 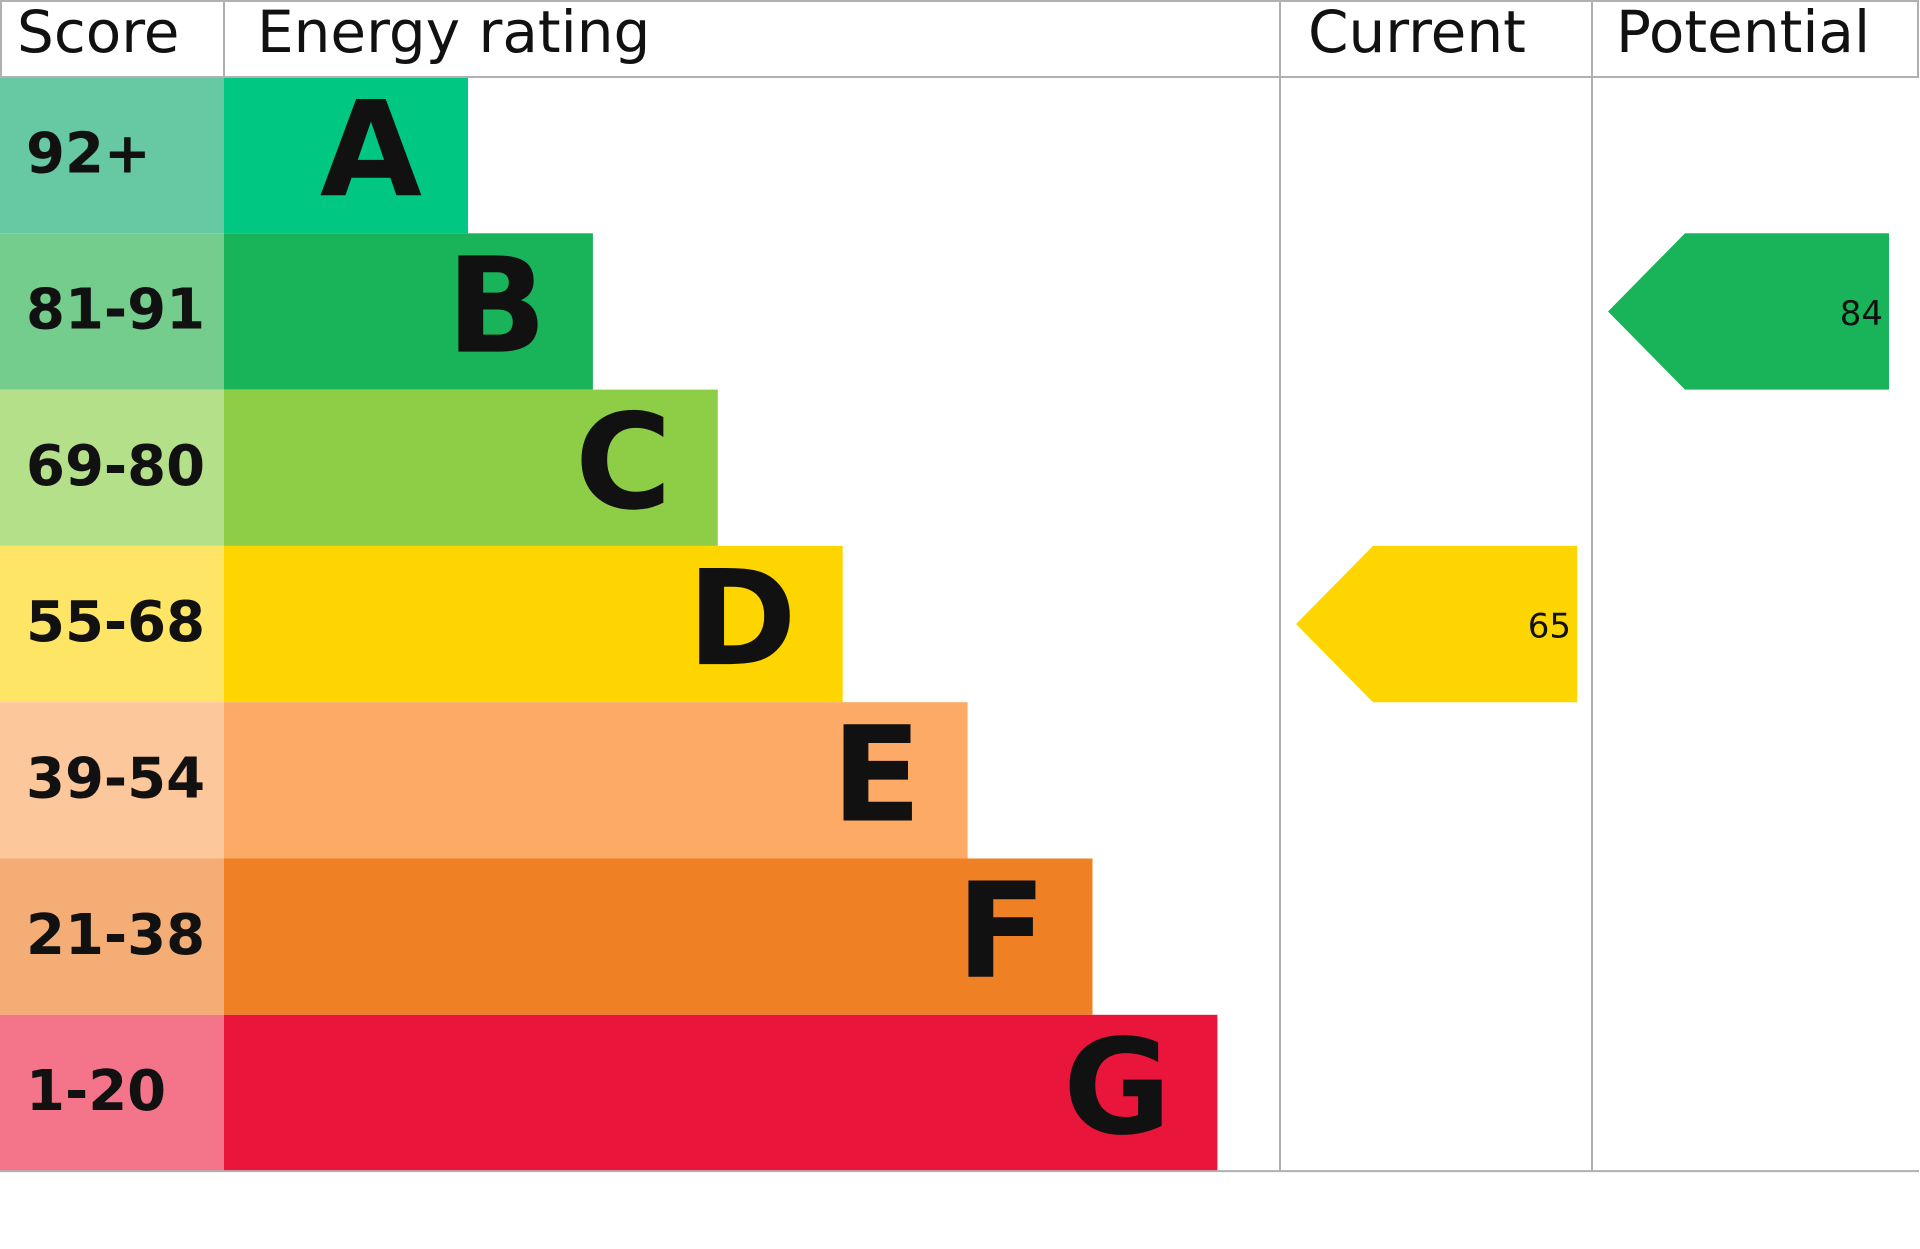 I want to click on rating-letter: B, so click(x=496, y=307).